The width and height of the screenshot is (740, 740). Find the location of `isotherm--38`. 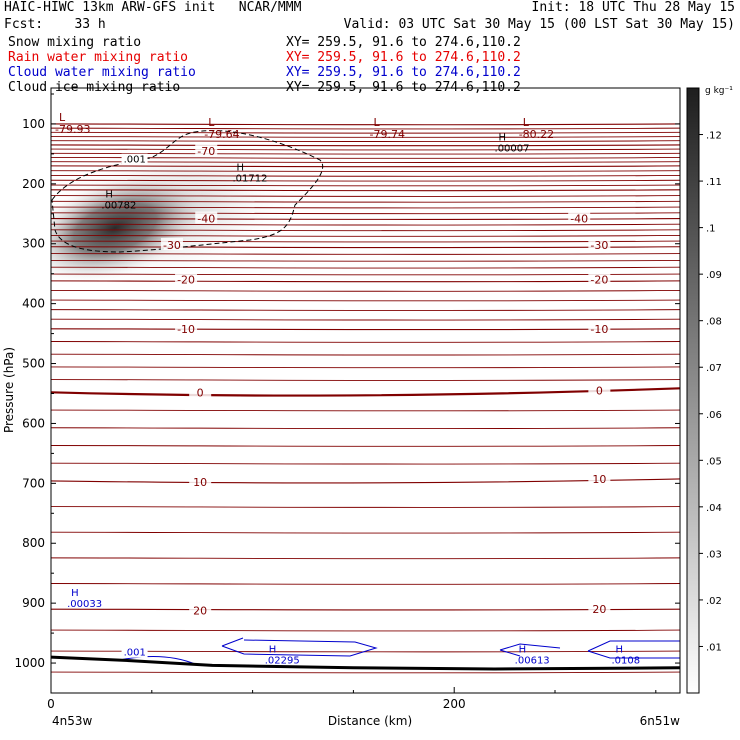

isotherm--38 is located at coordinates (365, 224).